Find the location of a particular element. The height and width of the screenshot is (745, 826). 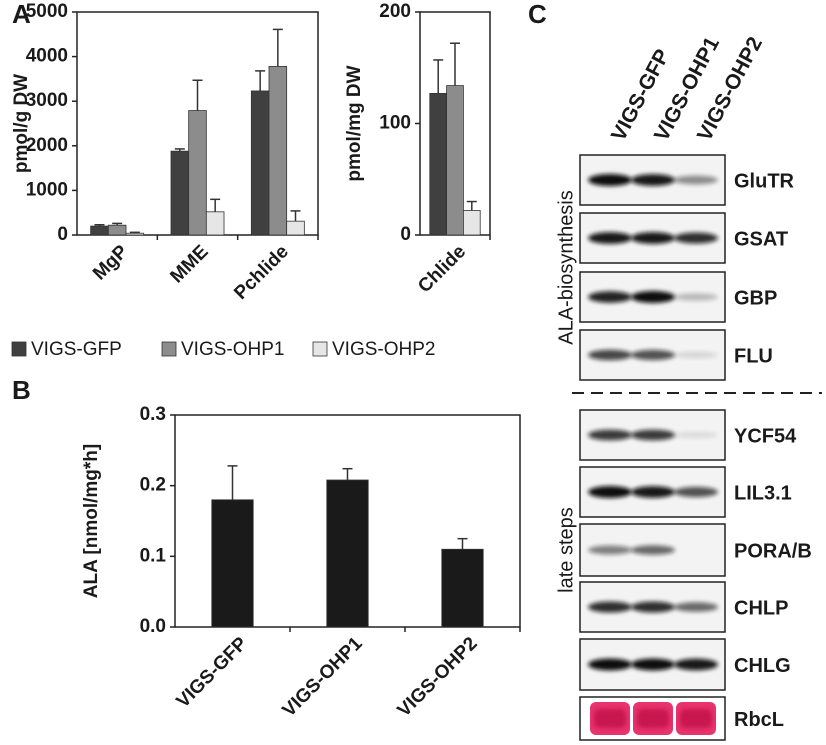

legend-label: VIGS-OHP1 is located at coordinates (232, 349).